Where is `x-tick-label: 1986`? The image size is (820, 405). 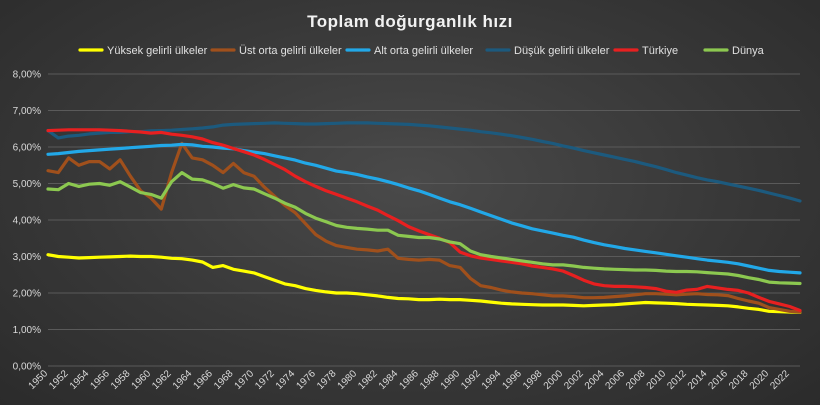 x-tick-label: 1986 is located at coordinates (409, 380).